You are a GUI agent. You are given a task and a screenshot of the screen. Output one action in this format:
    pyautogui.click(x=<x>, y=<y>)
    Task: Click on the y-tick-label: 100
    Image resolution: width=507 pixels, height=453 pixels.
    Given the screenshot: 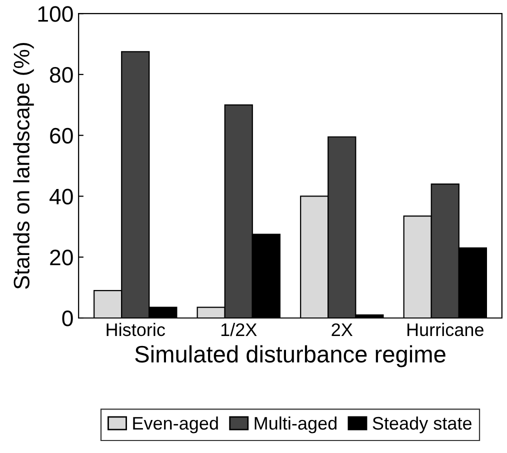 What is the action you would take?
    pyautogui.click(x=55, y=14)
    